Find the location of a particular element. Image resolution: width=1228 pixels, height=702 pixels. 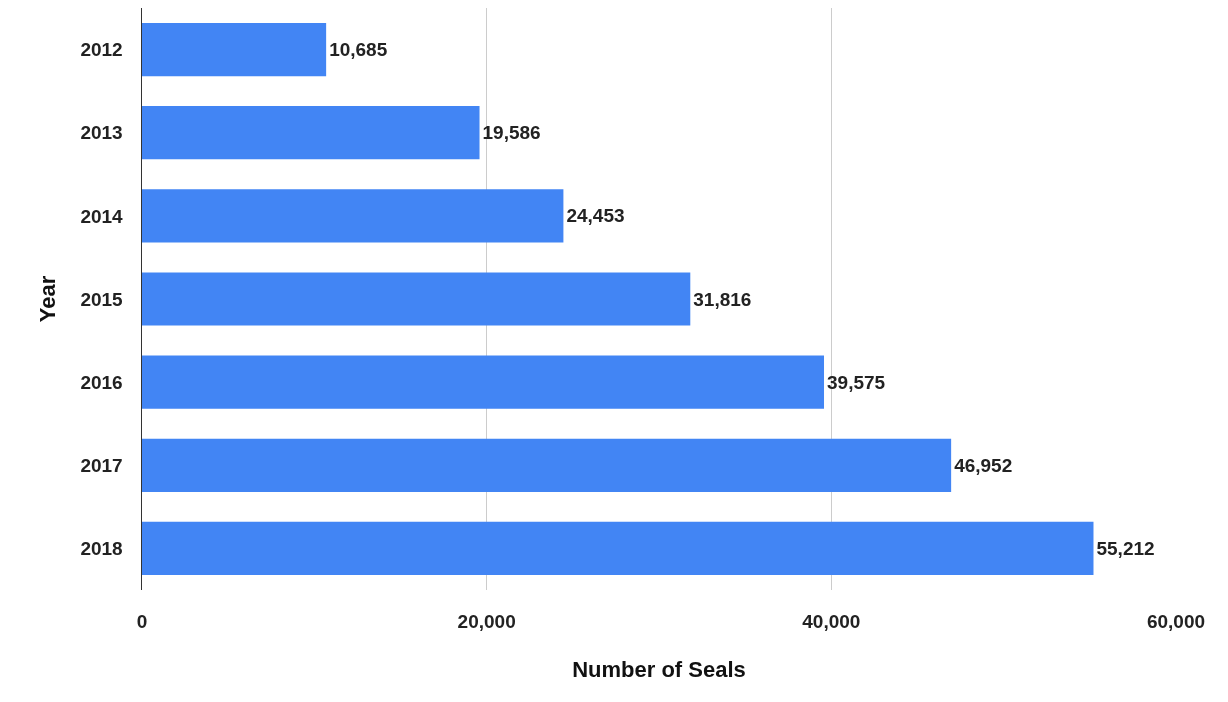

y-tick-label: 2013 is located at coordinates (101, 133).